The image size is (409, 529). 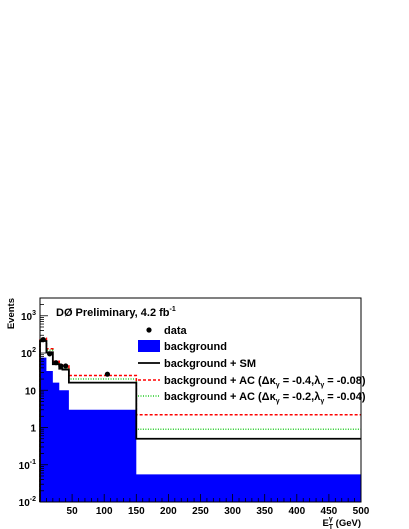 I want to click on x-tick-label: 350, so click(x=264, y=511).